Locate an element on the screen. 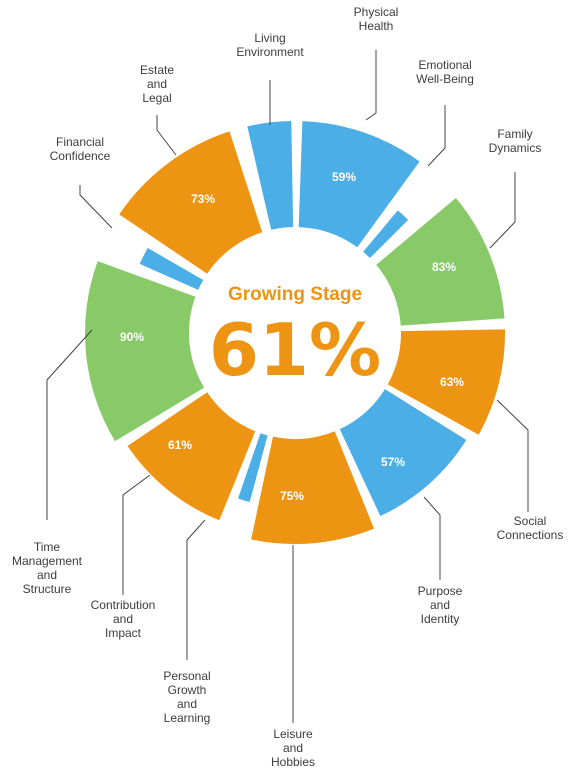  value-physical-health: 59% is located at coordinates (344, 177).